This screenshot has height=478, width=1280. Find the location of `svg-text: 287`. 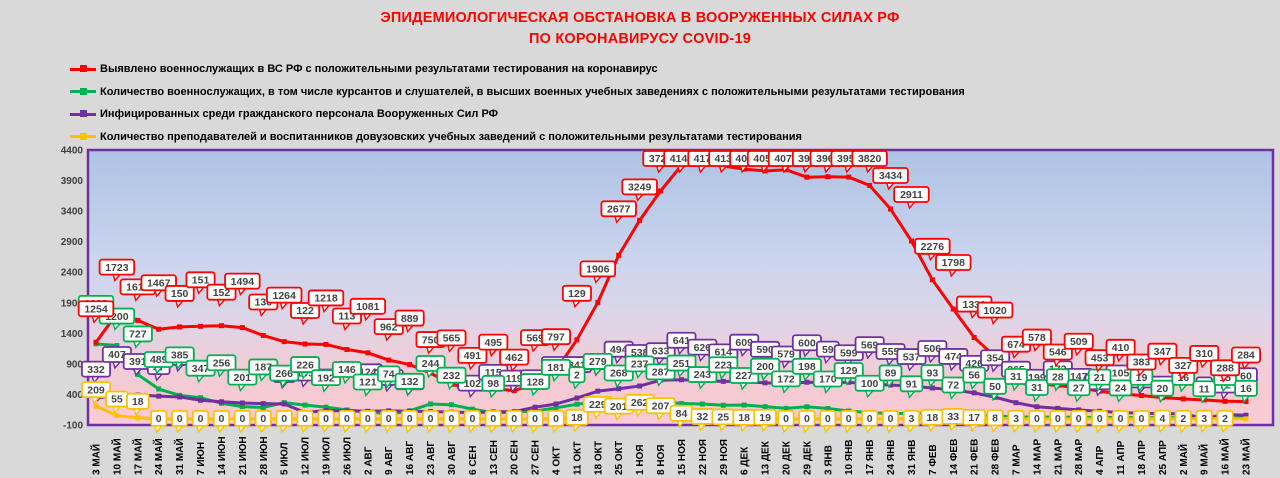

svg-text: 287 is located at coordinates (661, 373).